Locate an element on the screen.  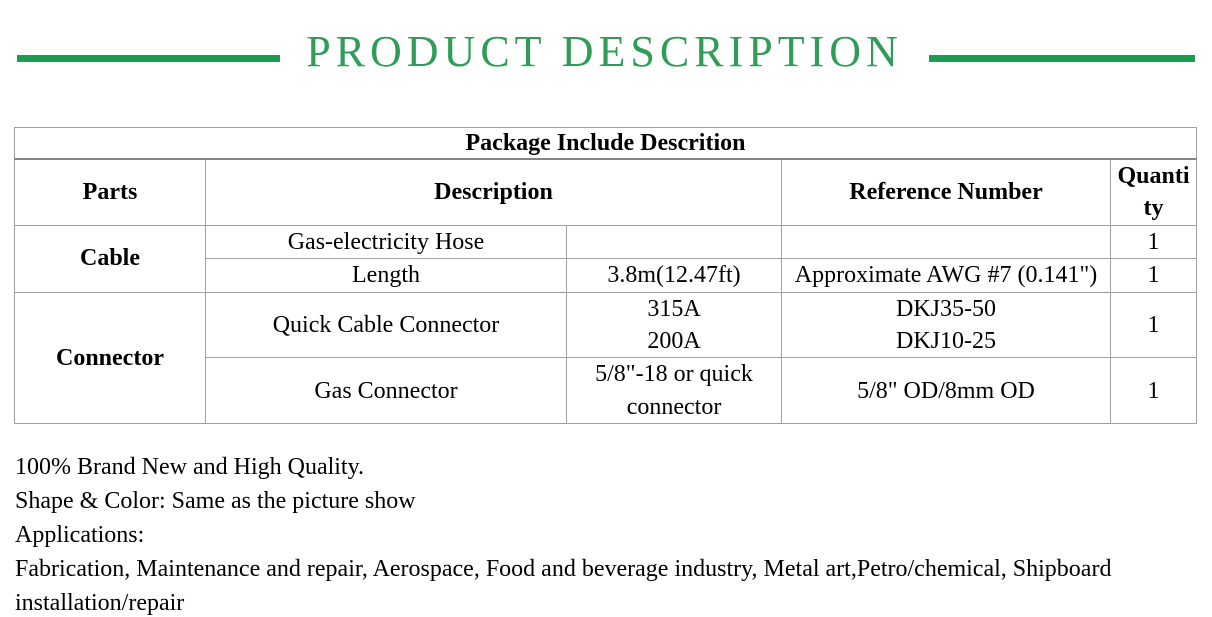
cell-cable-length-spec: 3.8m(12.47ft) is located at coordinates (674, 275).